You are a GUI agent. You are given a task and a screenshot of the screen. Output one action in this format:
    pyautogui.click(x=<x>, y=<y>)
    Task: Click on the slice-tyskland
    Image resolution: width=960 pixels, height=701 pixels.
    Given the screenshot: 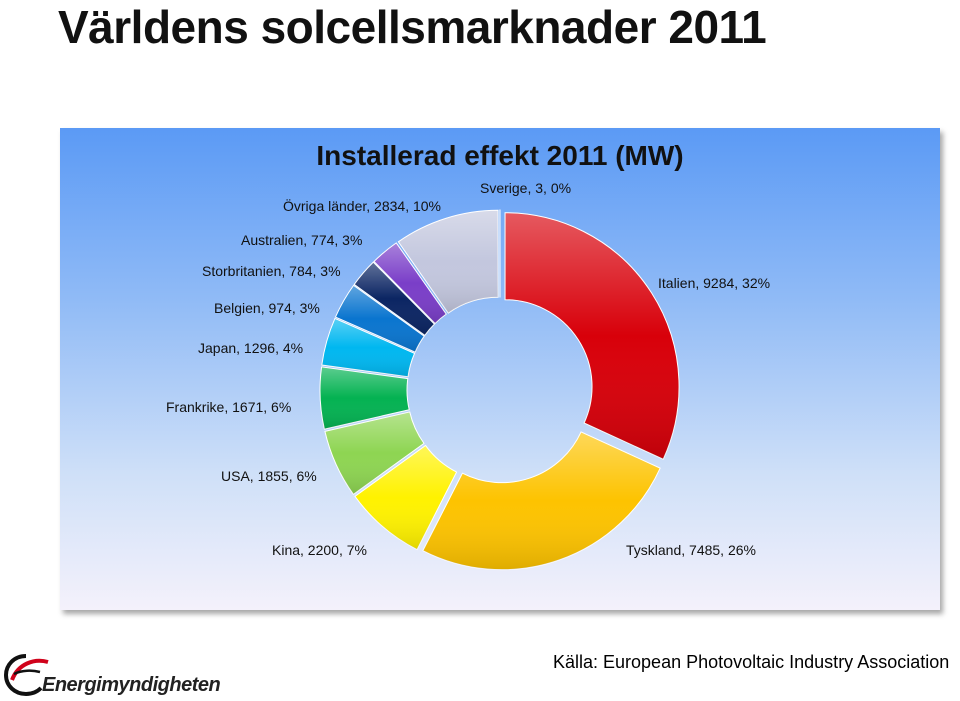 What is the action you would take?
    pyautogui.click(x=541, y=501)
    